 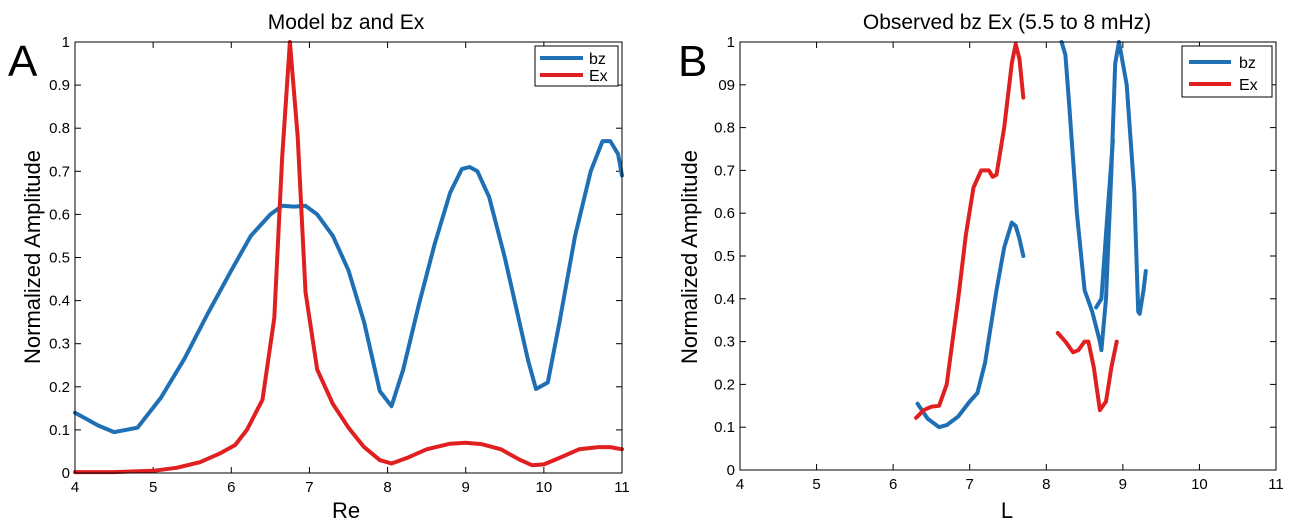 I want to click on panel-a-ylabel: Normalized Amplitude, so click(x=32, y=257).